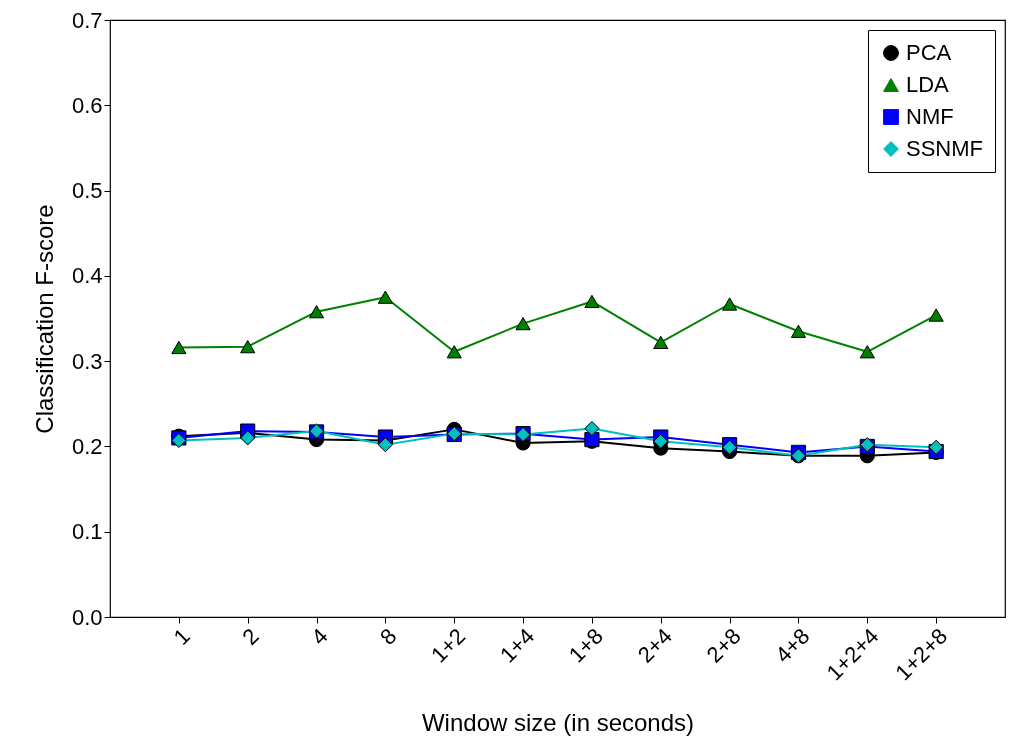 The width and height of the screenshot is (1011, 753). I want to click on y-tick-label: 0.3, so click(87, 361).